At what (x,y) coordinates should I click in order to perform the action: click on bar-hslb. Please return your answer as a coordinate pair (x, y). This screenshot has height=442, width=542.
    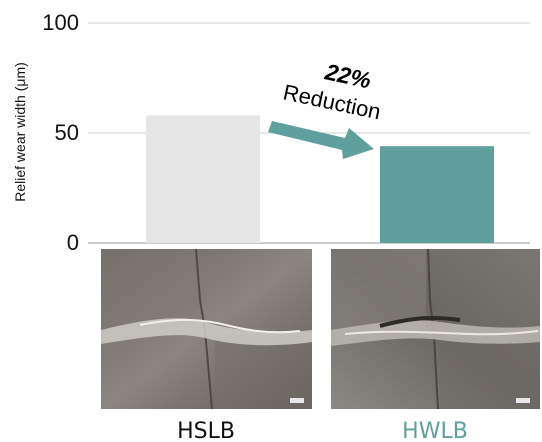
    Looking at the image, I should click on (203, 179).